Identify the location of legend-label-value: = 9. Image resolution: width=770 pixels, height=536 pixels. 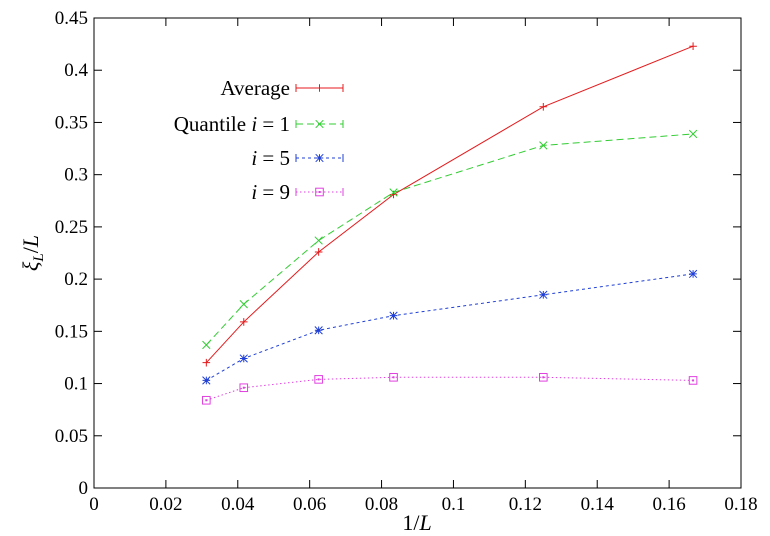
(273, 192).